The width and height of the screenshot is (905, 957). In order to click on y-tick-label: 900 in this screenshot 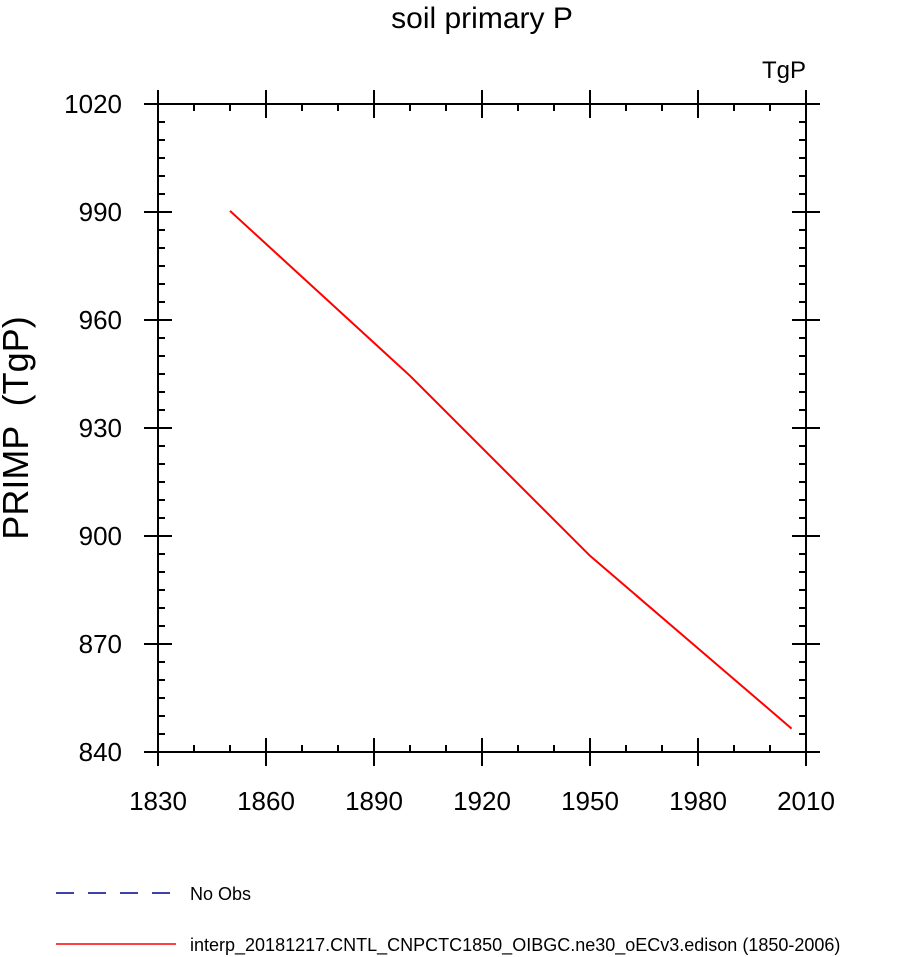, I will do `click(100, 536)`.